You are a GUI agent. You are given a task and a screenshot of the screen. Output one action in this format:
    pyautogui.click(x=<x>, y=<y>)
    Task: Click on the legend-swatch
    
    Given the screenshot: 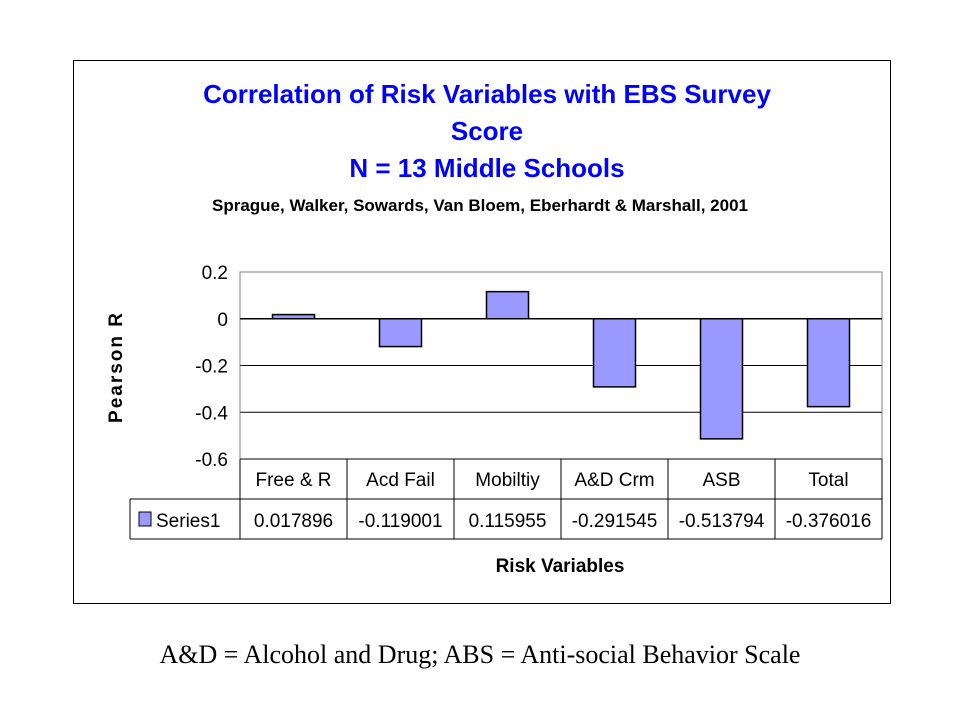 What is the action you would take?
    pyautogui.click(x=145, y=519)
    